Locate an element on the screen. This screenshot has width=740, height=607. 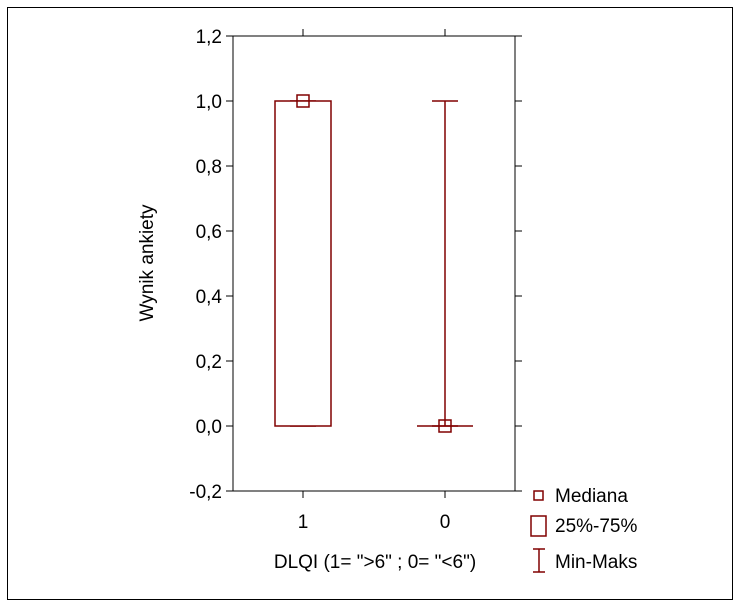
x-tick-label: 0 is located at coordinates (445, 522).